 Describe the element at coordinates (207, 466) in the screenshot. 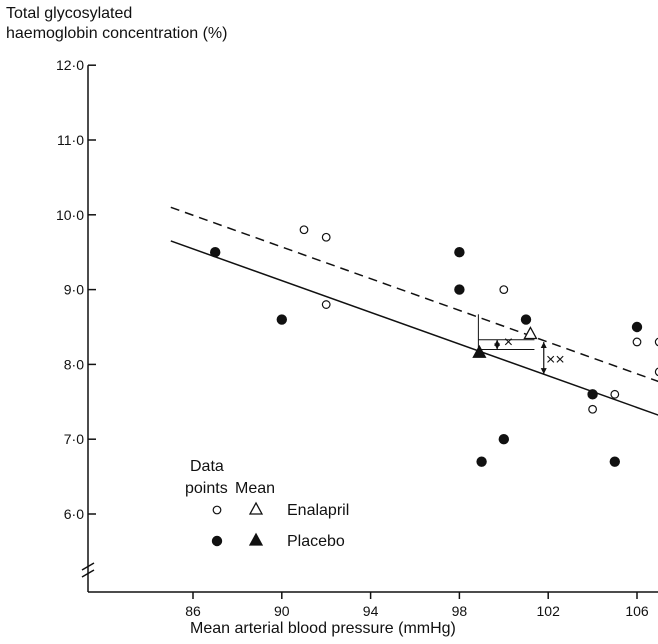

I see `legend-header-data: Data` at that location.